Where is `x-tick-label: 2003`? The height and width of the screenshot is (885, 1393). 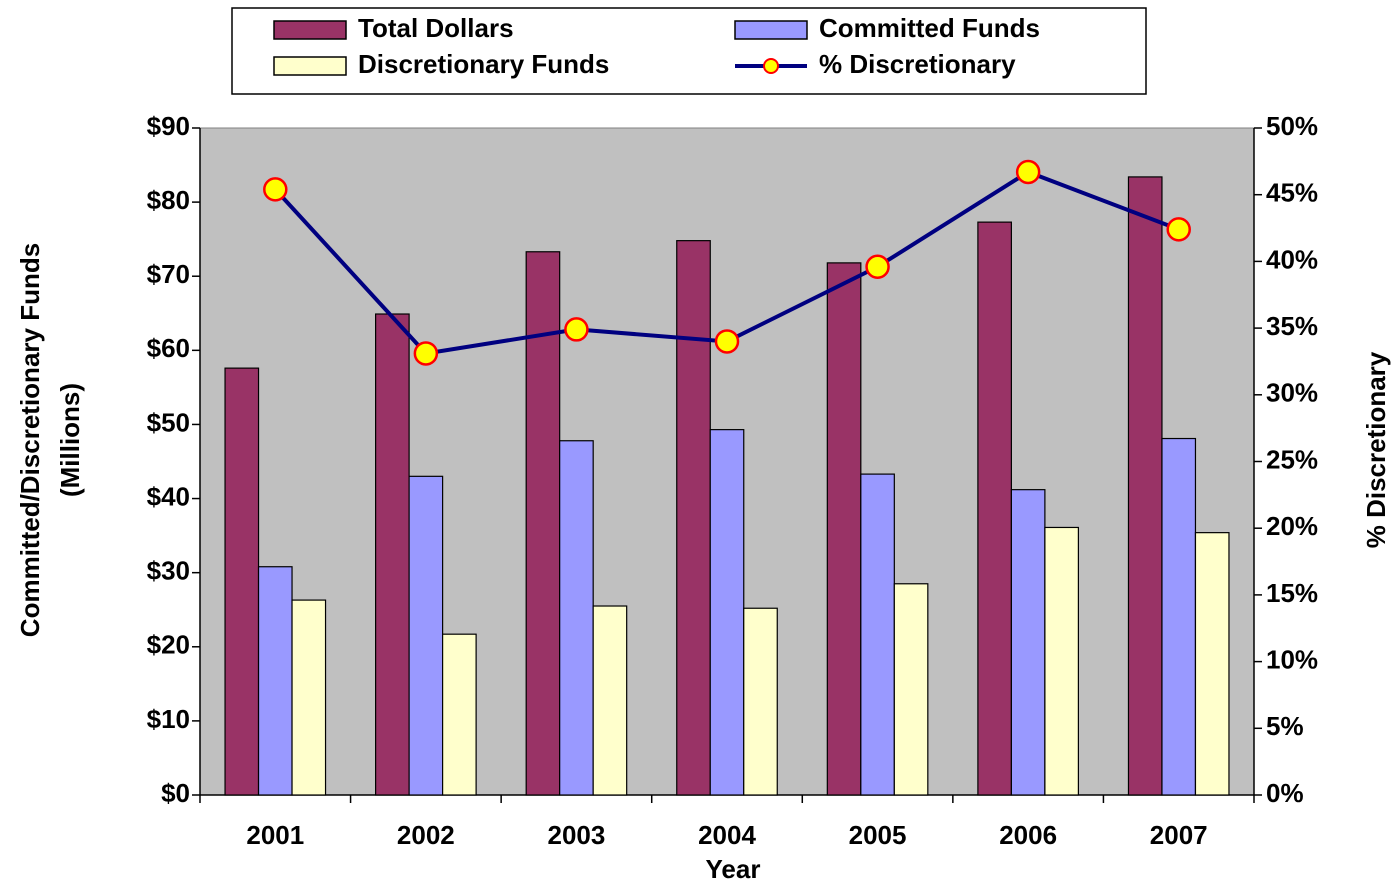
x-tick-label: 2003 is located at coordinates (577, 835).